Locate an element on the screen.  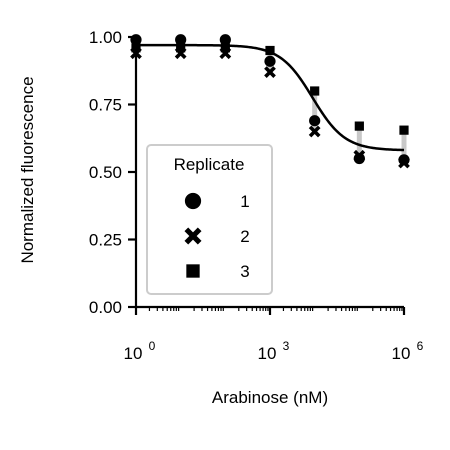
x-ticks: 10 0 10 3 10 6 is located at coordinates (274, 335).